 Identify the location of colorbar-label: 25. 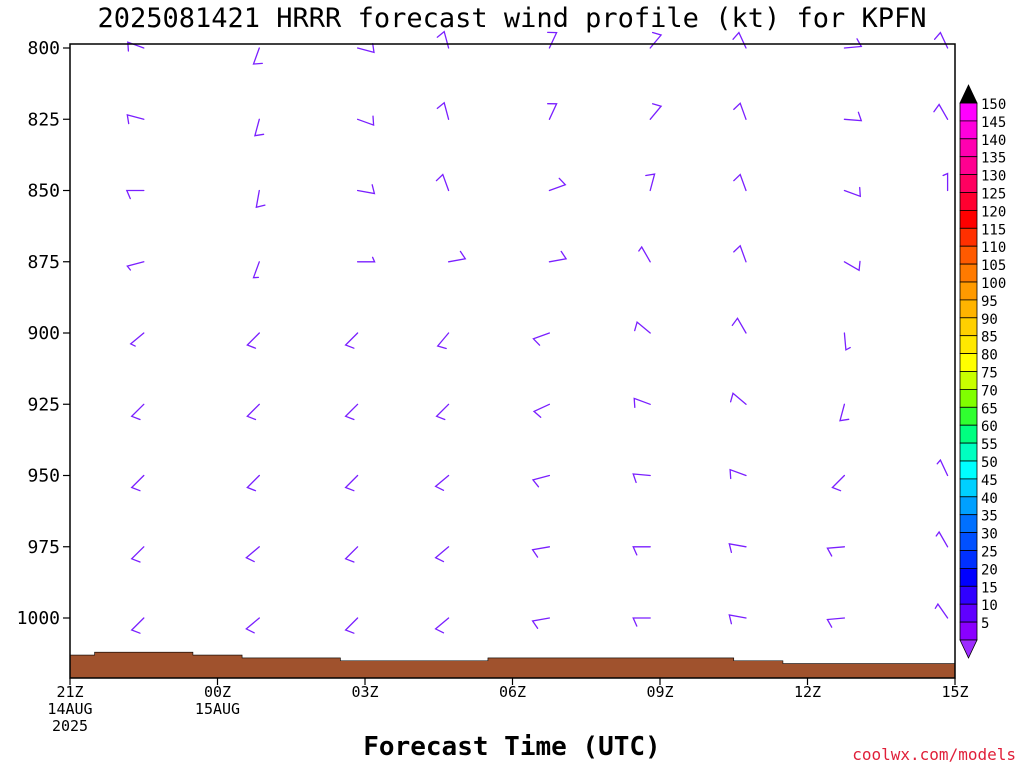
(989, 553).